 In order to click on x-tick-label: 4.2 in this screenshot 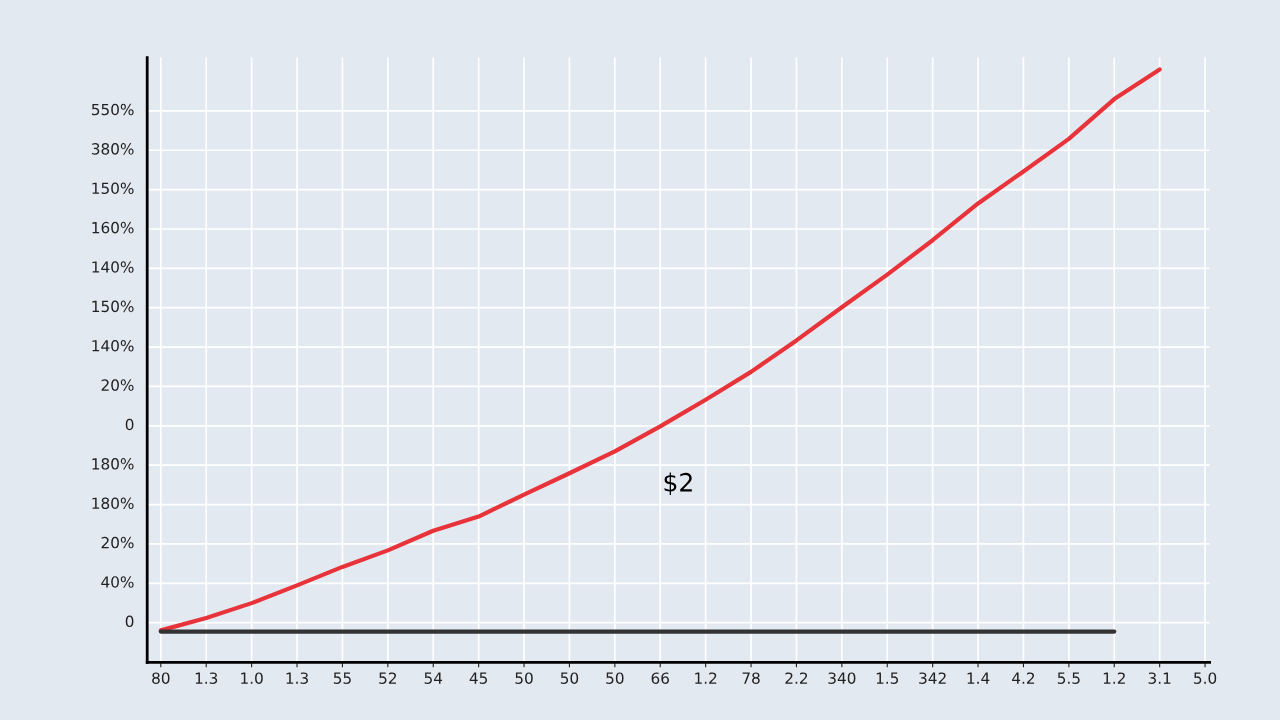, I will do `click(1023, 678)`.